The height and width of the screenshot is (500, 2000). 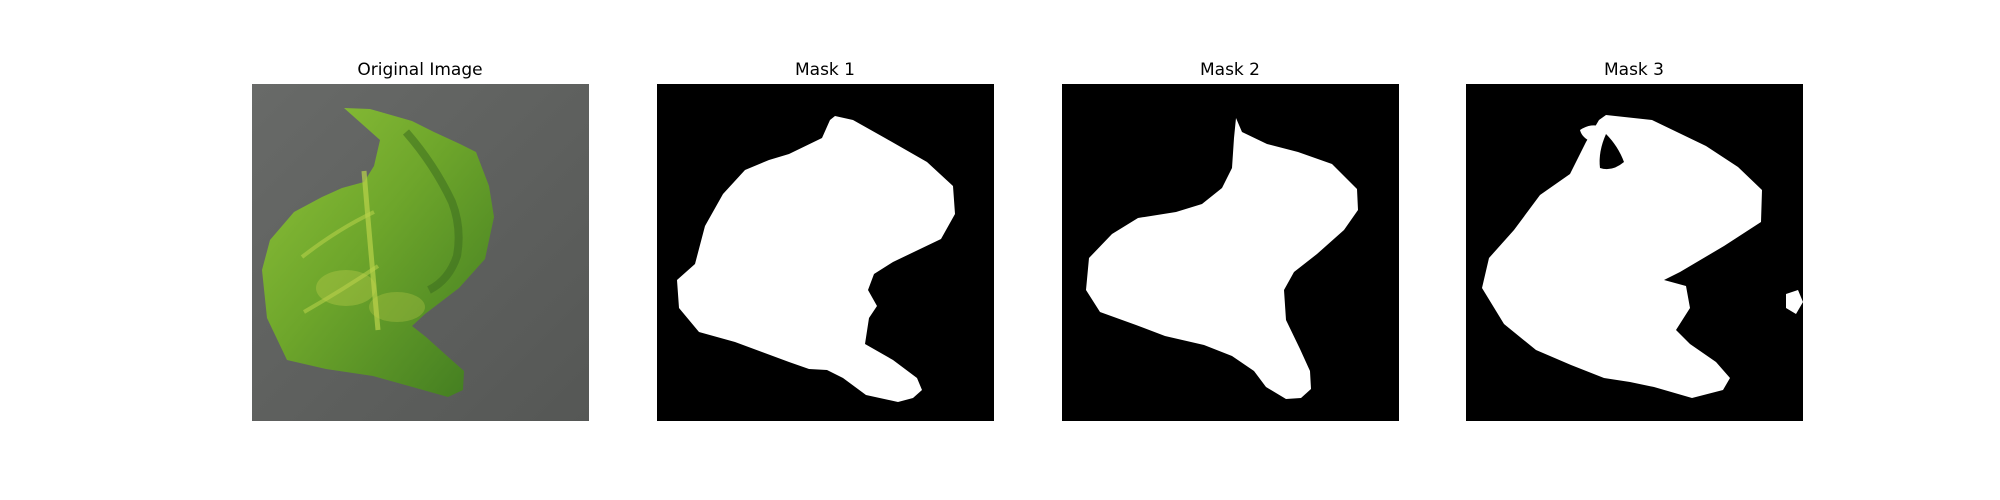 I want to click on original-leaf-image, so click(x=420, y=252).